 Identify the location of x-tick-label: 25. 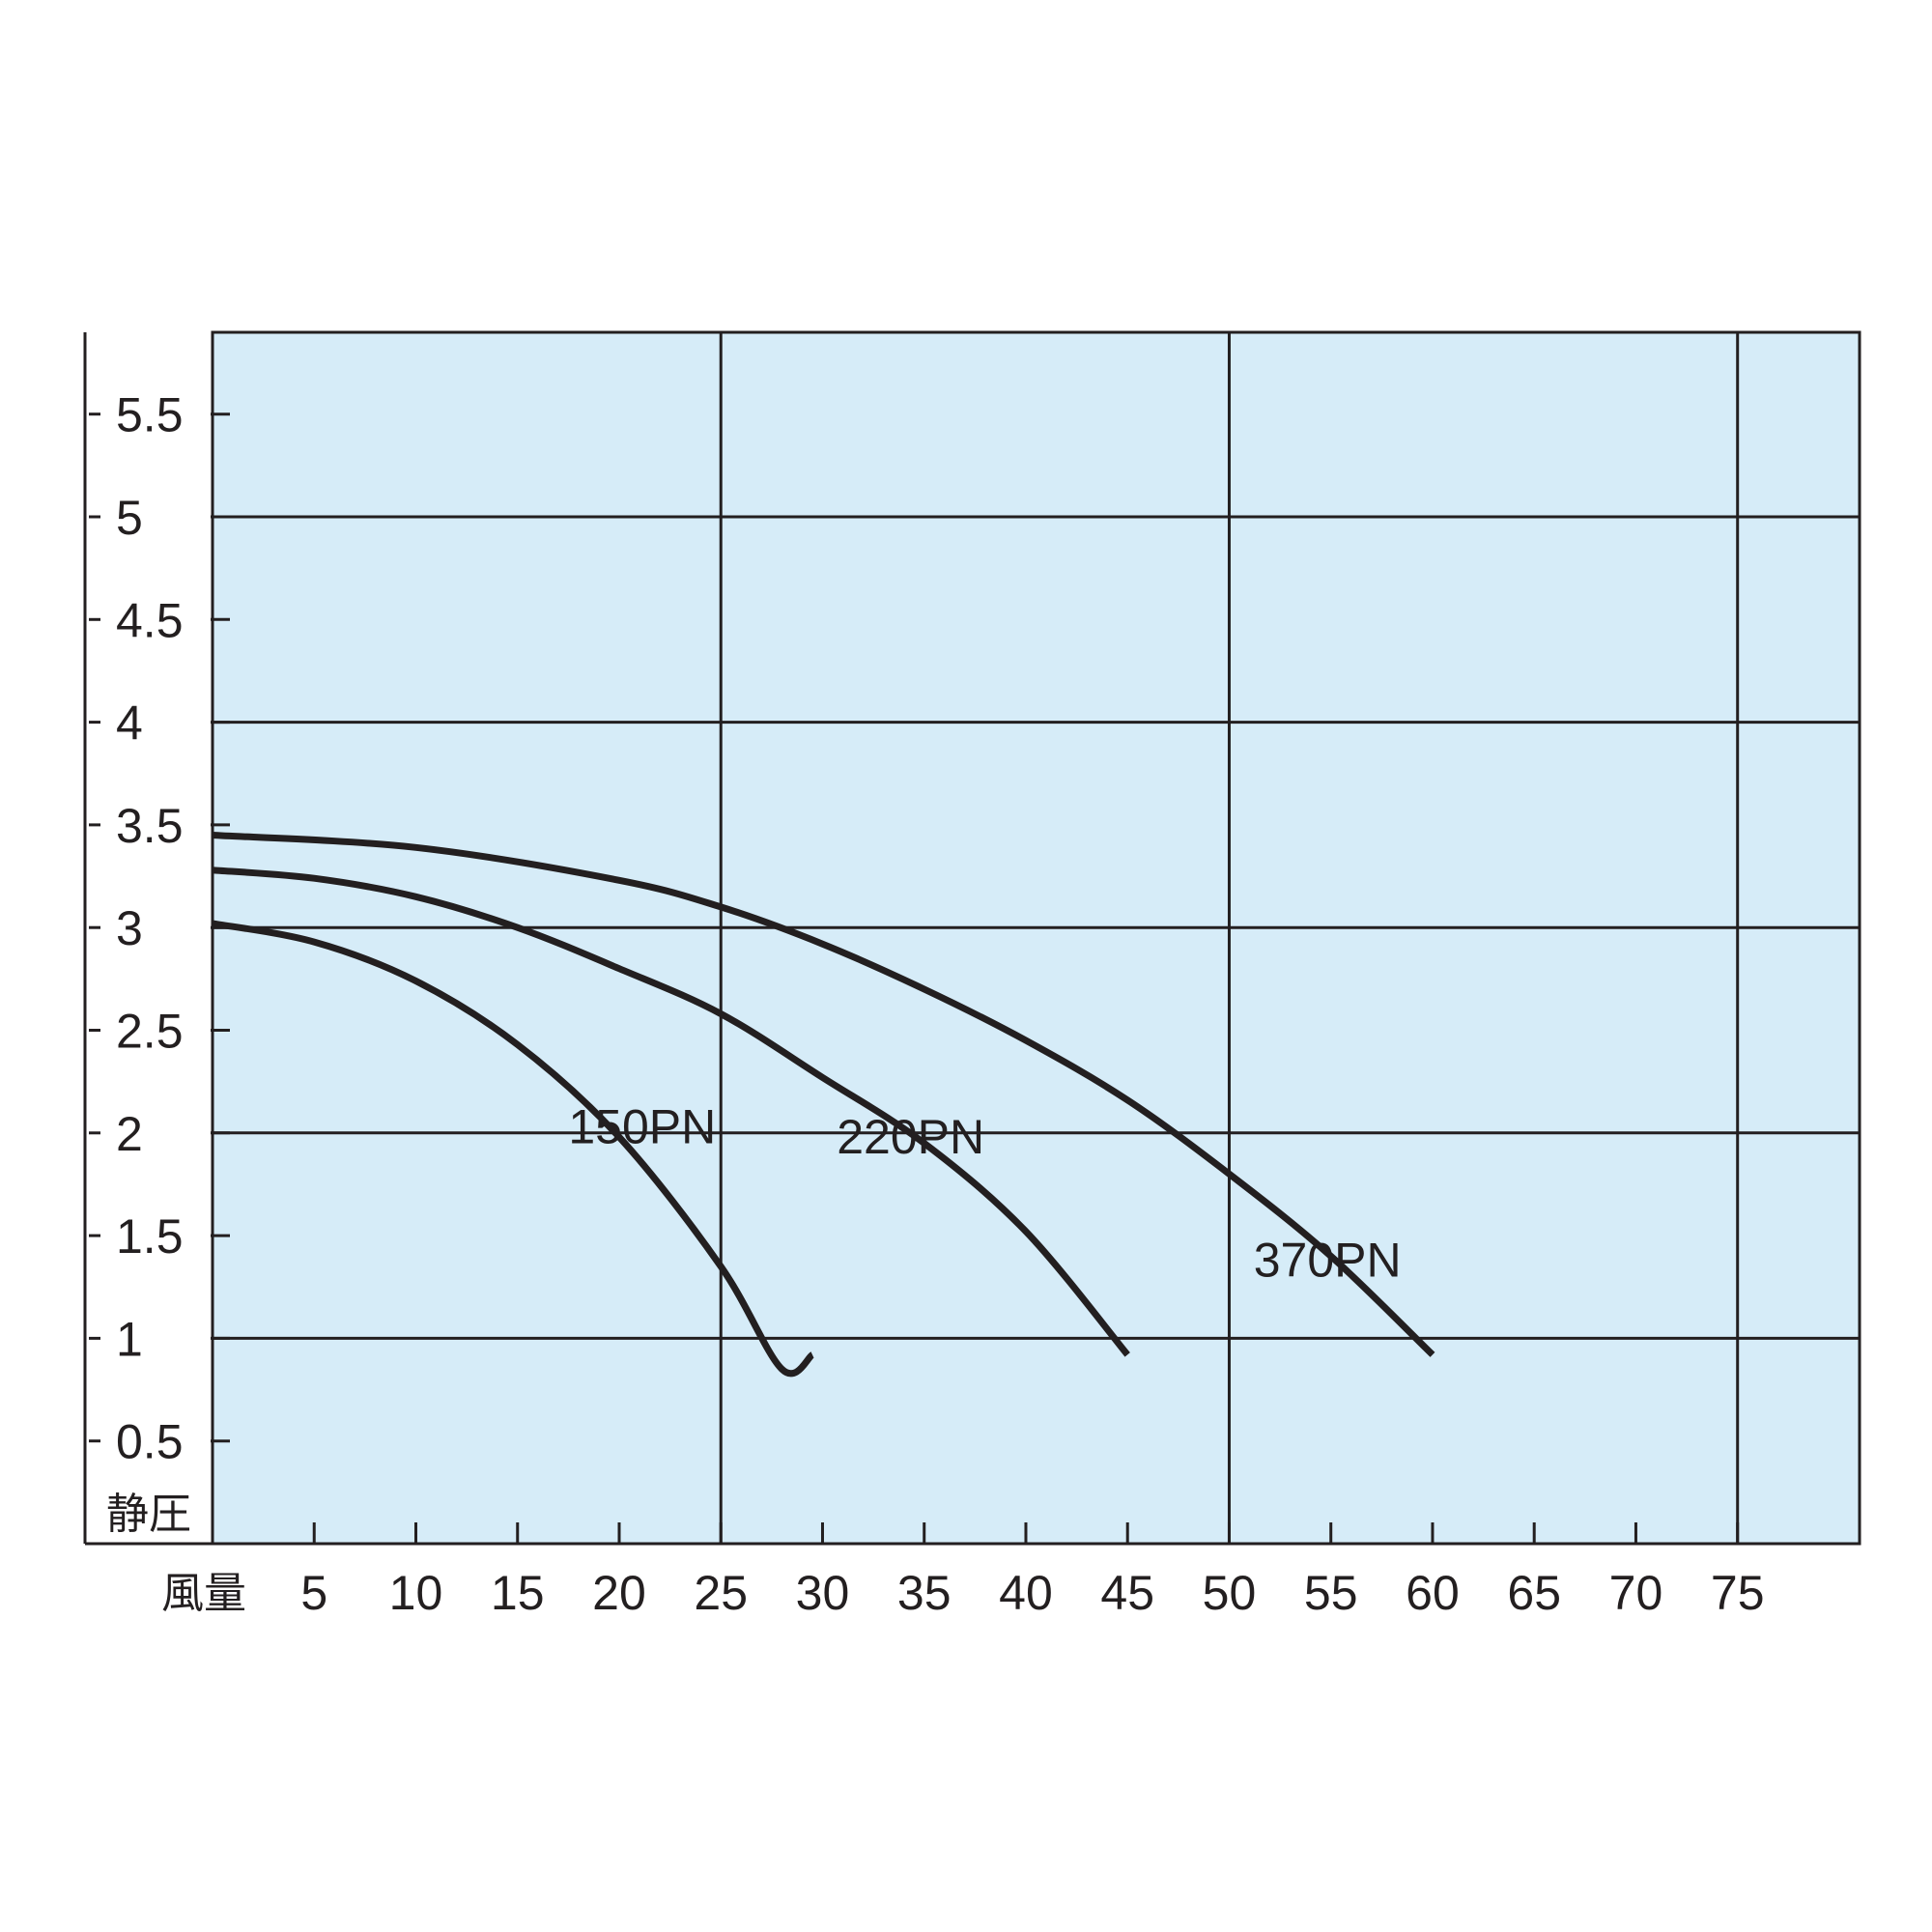
(721, 1593).